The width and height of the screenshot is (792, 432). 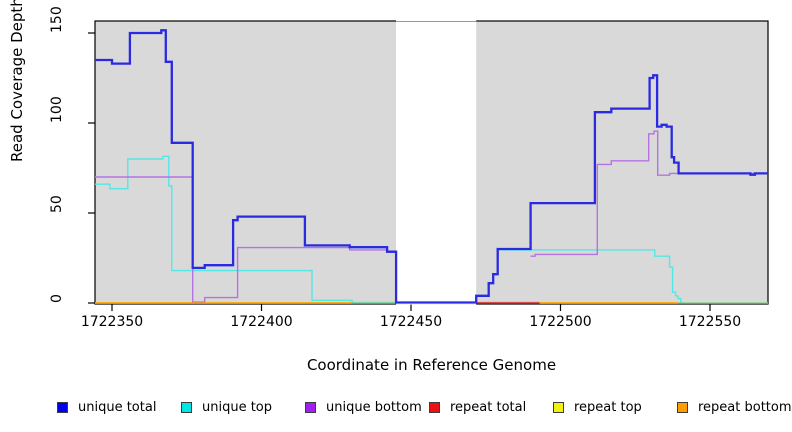 What do you see at coordinates (112, 322) in the screenshot?
I see `x-tick-label: 1722350` at bounding box center [112, 322].